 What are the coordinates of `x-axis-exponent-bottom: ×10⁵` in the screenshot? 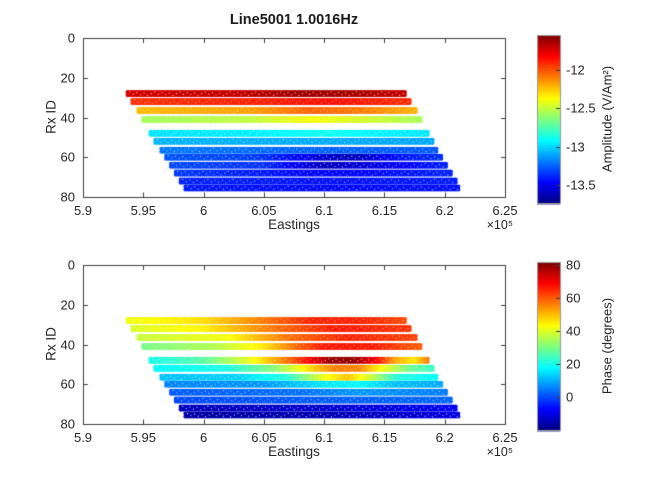 It's located at (499, 452).